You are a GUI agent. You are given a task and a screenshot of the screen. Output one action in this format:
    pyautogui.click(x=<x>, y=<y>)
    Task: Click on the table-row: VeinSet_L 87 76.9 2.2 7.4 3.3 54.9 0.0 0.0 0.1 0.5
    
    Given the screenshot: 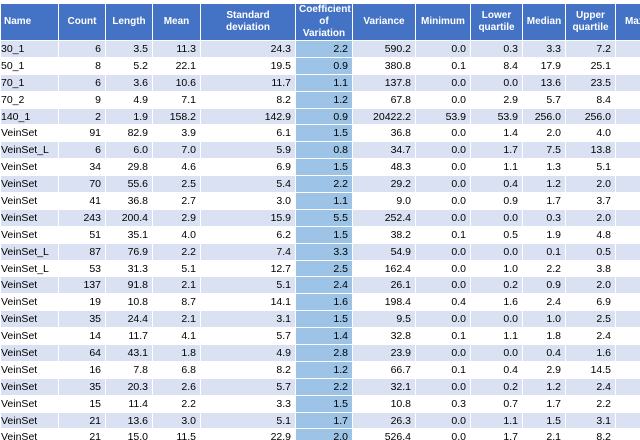 What is the action you would take?
    pyautogui.click(x=320, y=251)
    